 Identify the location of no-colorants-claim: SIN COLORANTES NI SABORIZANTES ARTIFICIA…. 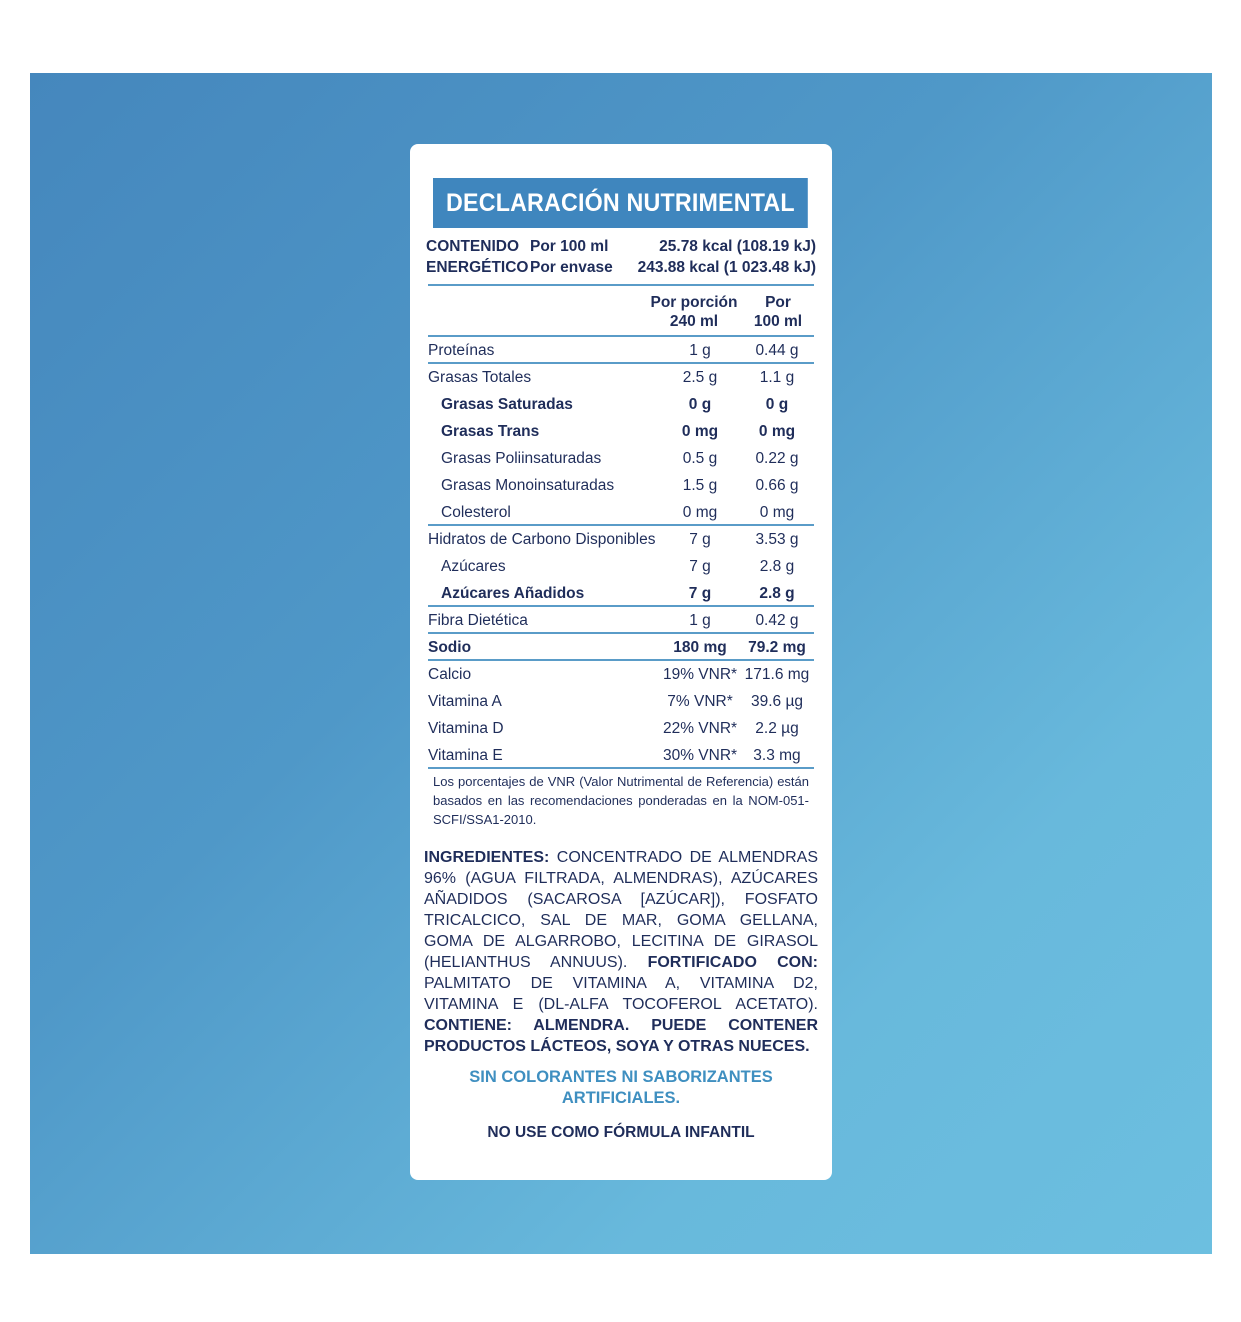
(621, 1087).